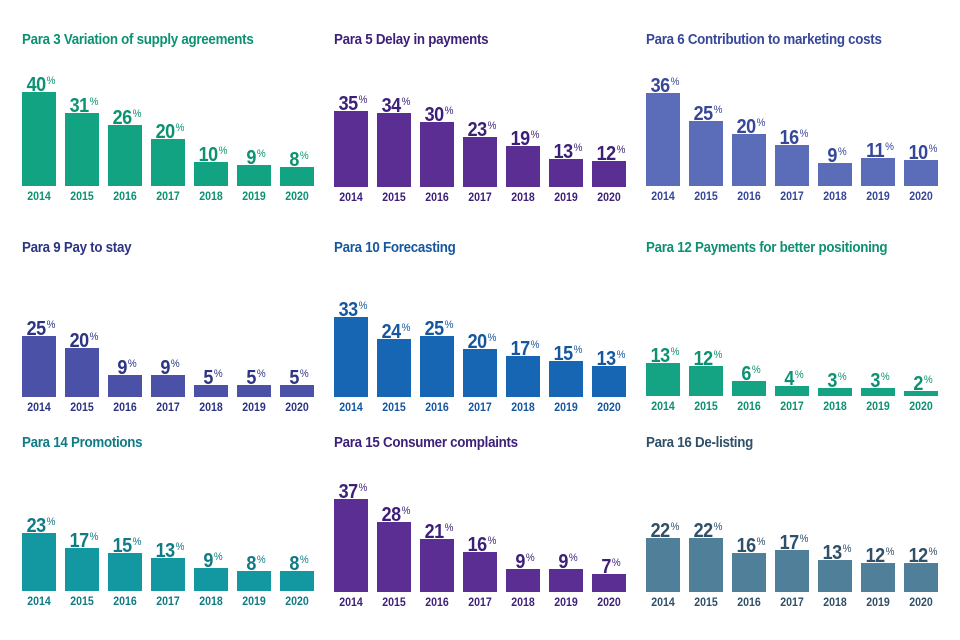 This screenshot has width=960, height=640. I want to click on data-label-value: 8, so click(251, 564).